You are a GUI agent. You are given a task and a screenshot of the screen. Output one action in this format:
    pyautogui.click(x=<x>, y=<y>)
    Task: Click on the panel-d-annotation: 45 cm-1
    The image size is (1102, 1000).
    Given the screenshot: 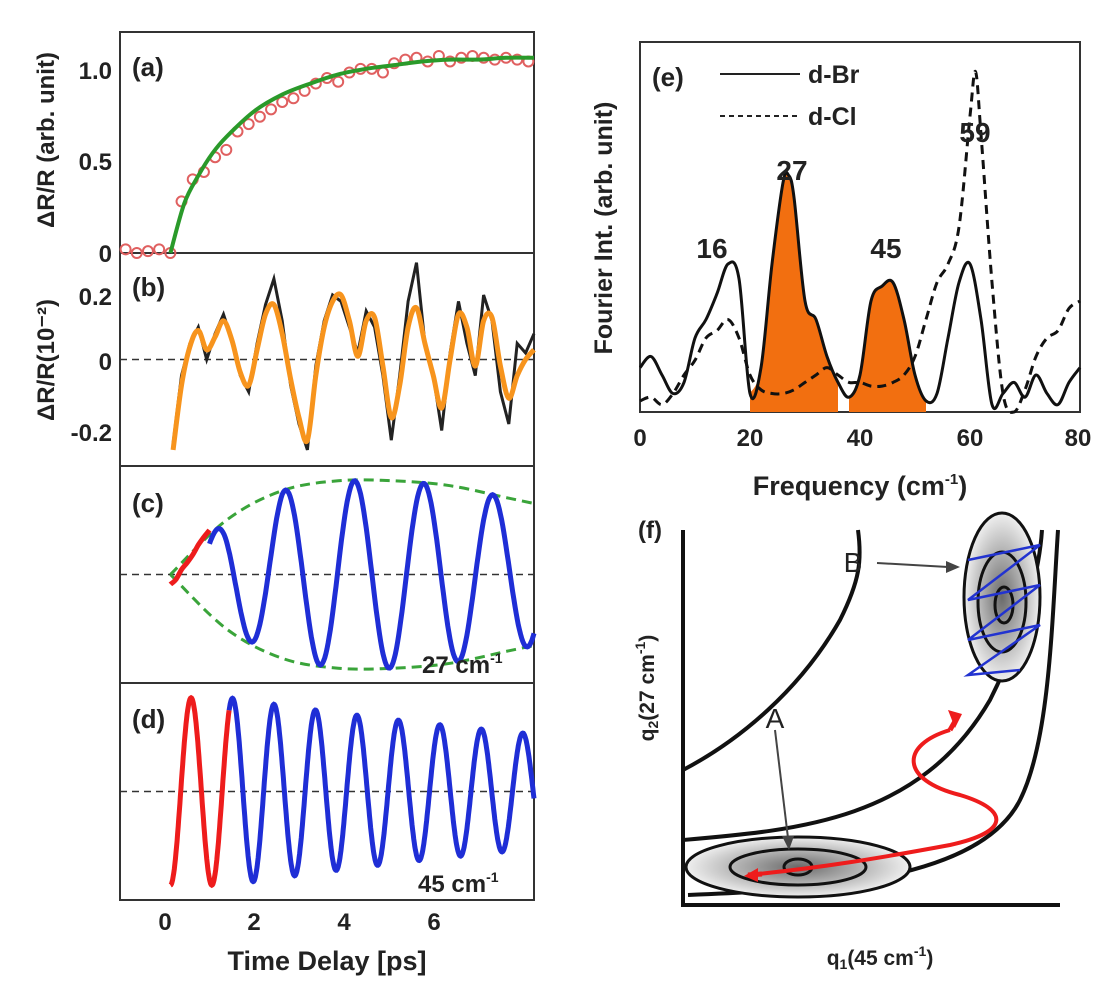 What is the action you would take?
    pyautogui.click(x=458, y=883)
    